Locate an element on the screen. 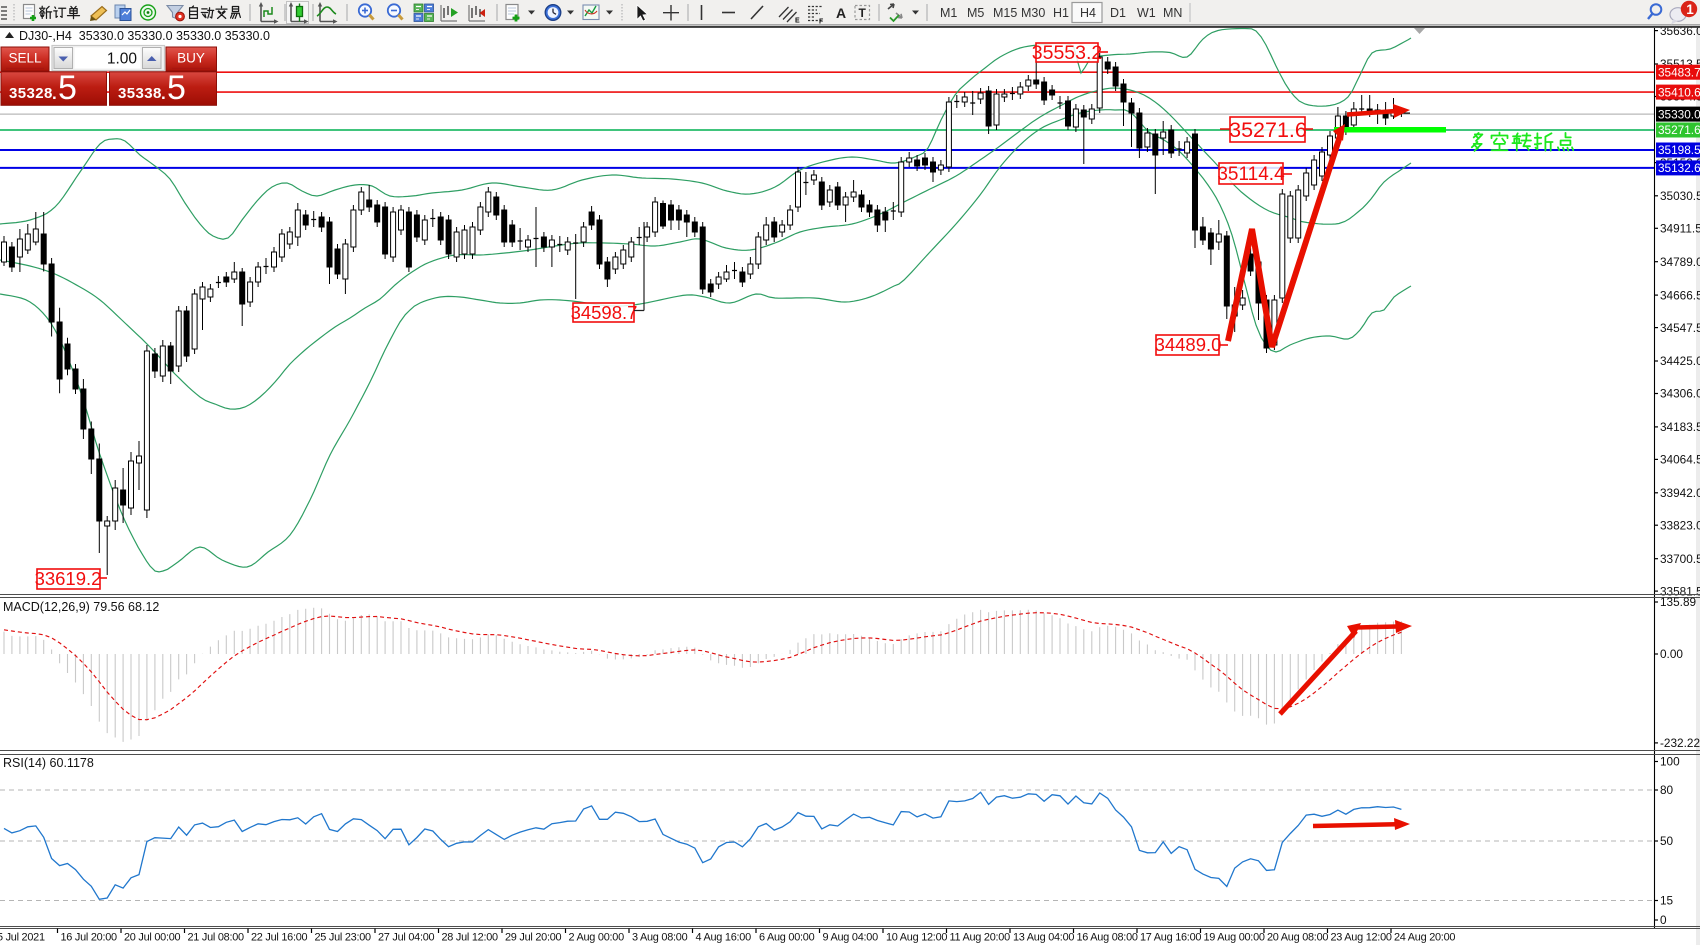  svg-text: 34789.0 is located at coordinates (1680, 262).